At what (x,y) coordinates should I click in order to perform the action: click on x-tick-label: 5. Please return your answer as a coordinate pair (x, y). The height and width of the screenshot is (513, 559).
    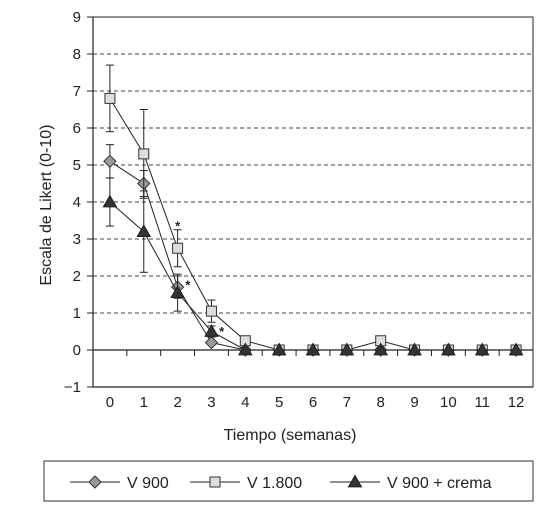
    Looking at the image, I should click on (279, 402).